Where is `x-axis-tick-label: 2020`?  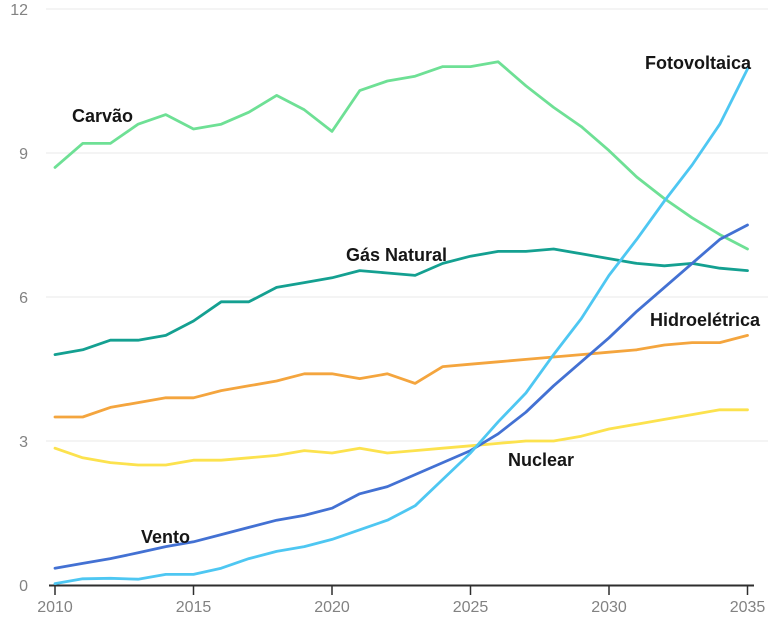
x-axis-tick-label: 2020 is located at coordinates (332, 607).